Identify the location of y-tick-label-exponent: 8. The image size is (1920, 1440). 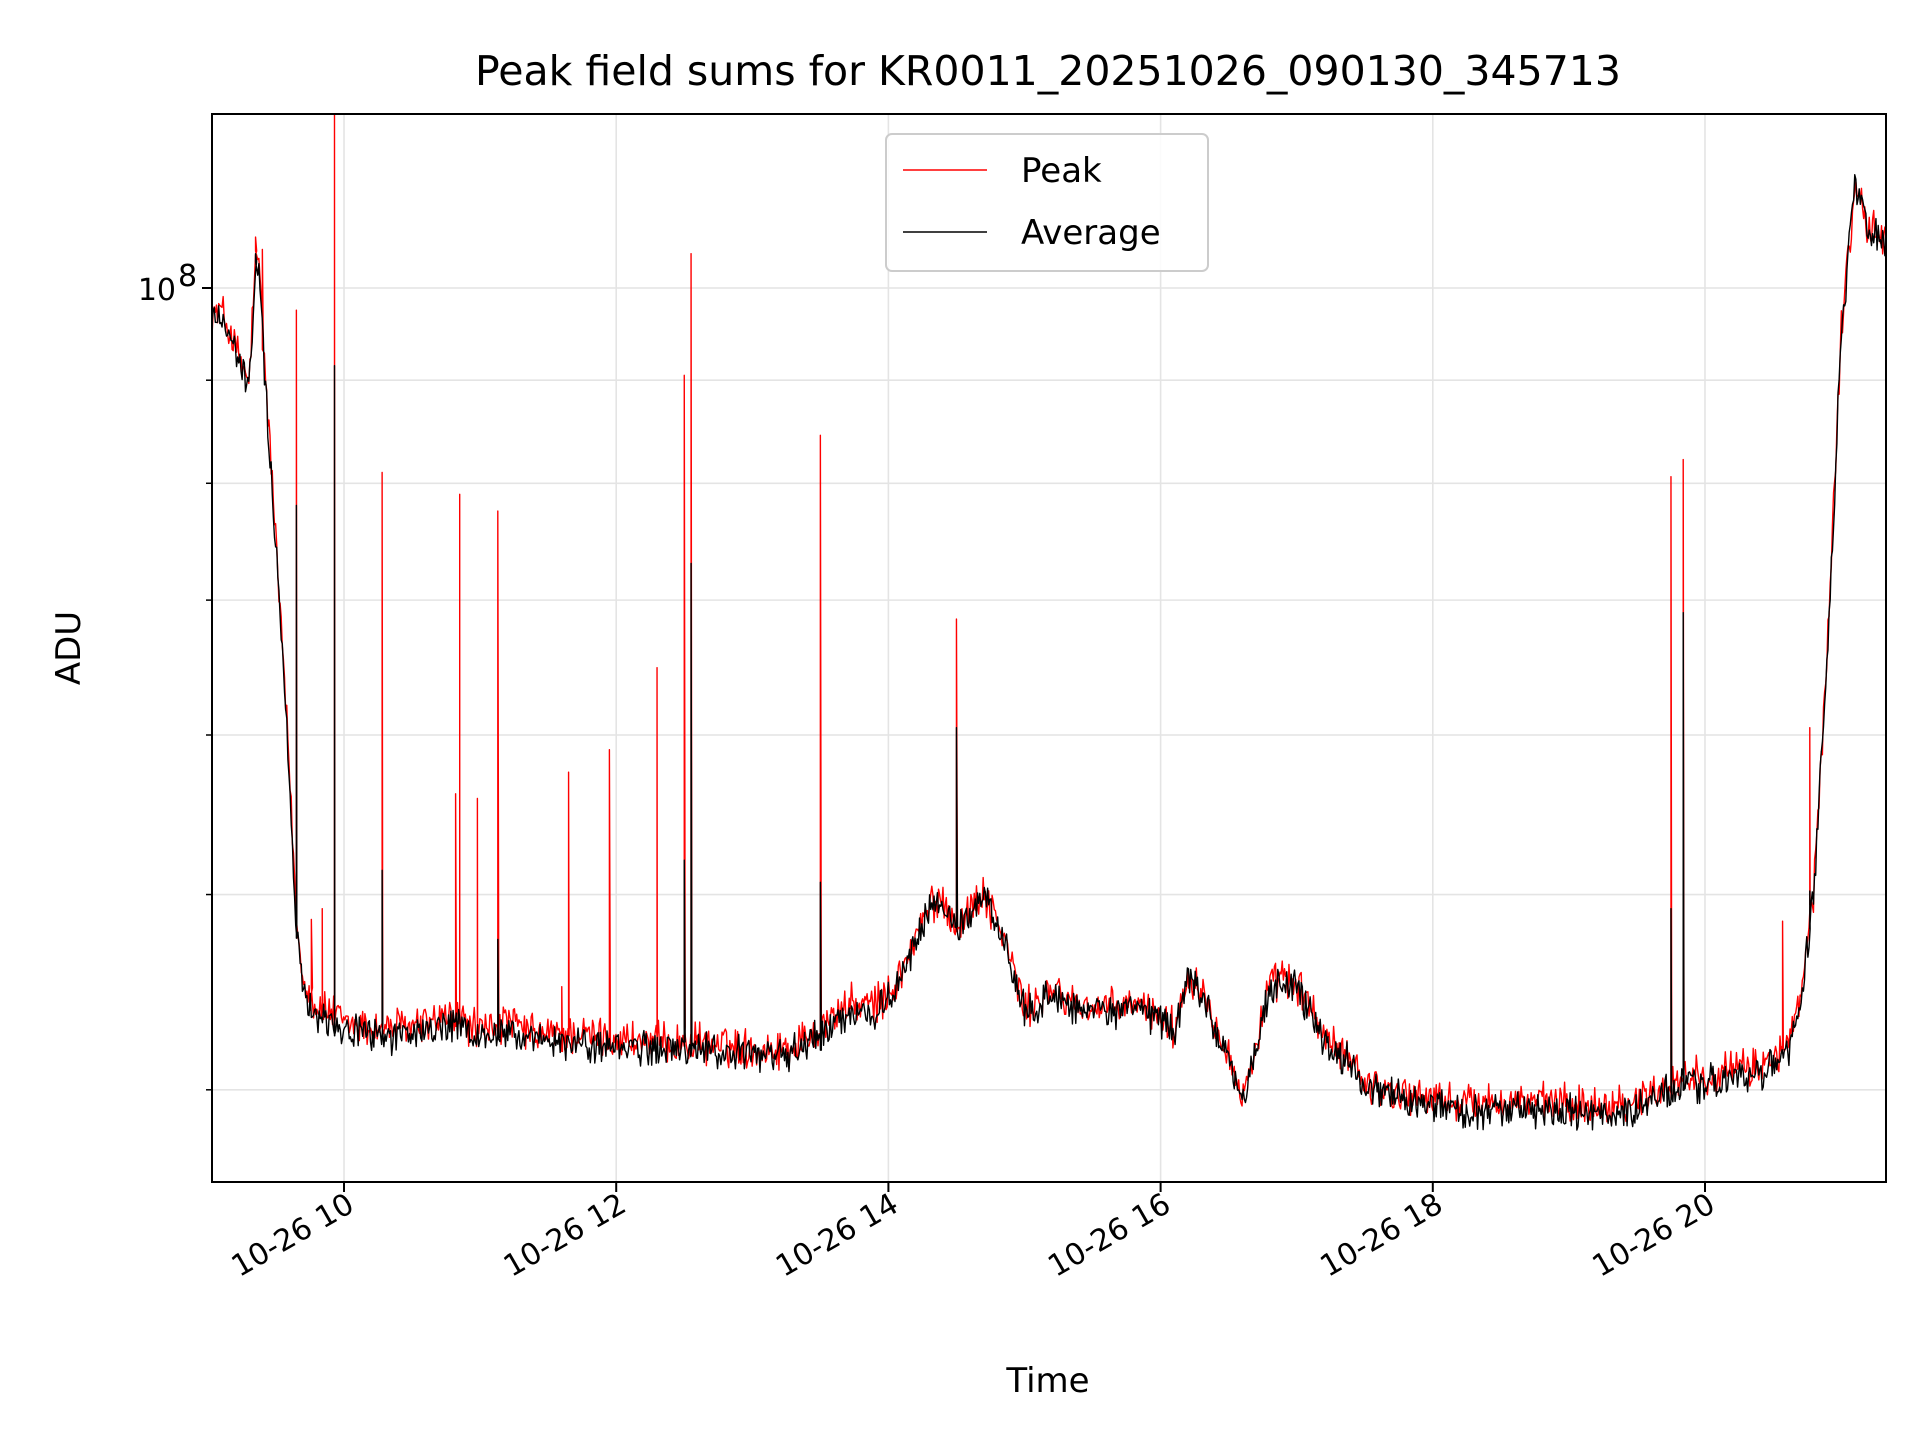
(187, 276).